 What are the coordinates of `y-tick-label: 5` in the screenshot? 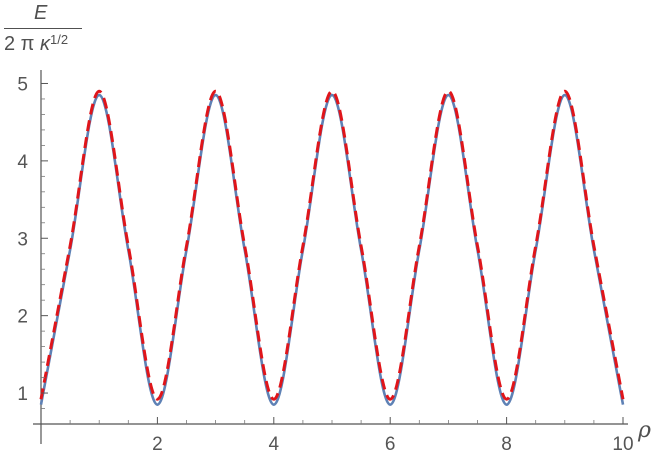 It's located at (22, 84).